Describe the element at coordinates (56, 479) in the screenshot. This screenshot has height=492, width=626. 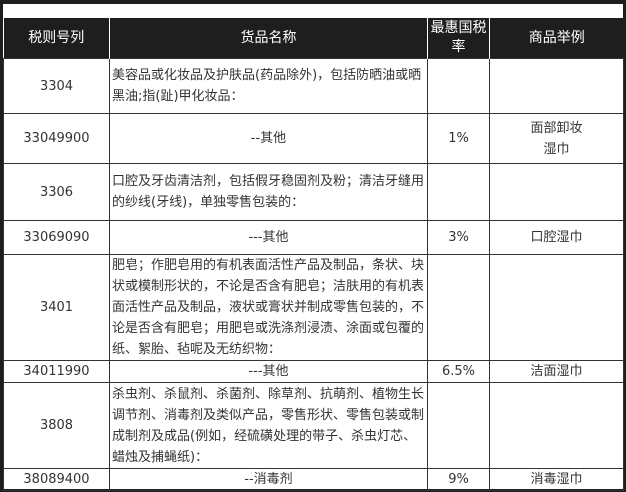
I see `code-cell: 38089400` at that location.